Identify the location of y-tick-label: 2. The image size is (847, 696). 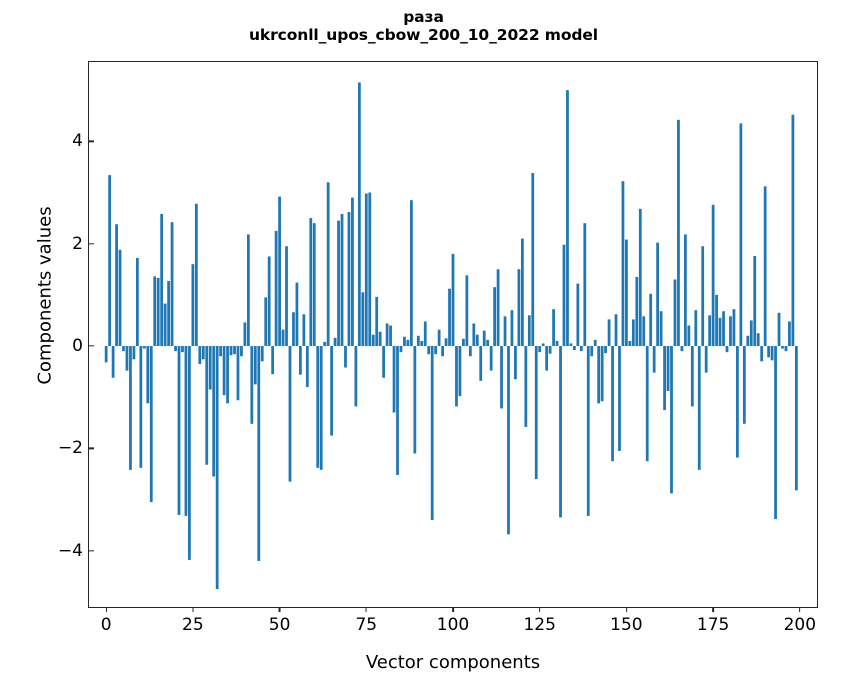
(77, 243).